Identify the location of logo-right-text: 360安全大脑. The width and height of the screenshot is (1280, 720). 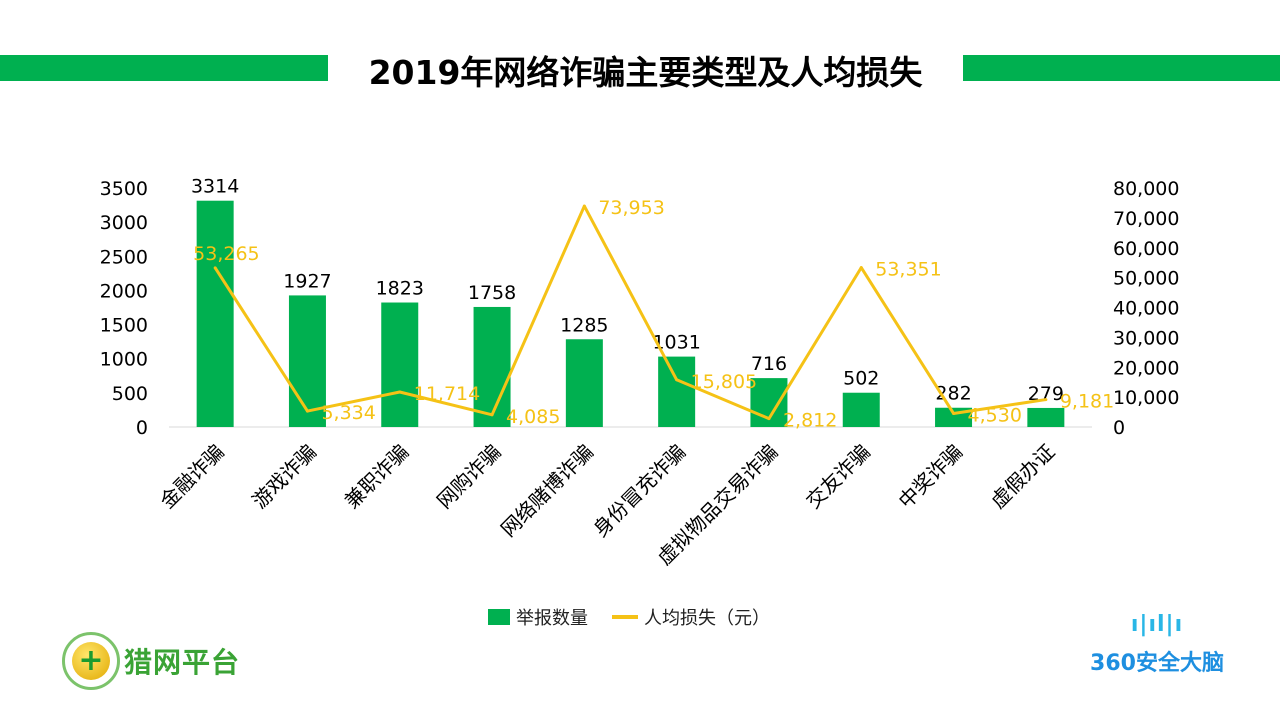
(1157, 663).